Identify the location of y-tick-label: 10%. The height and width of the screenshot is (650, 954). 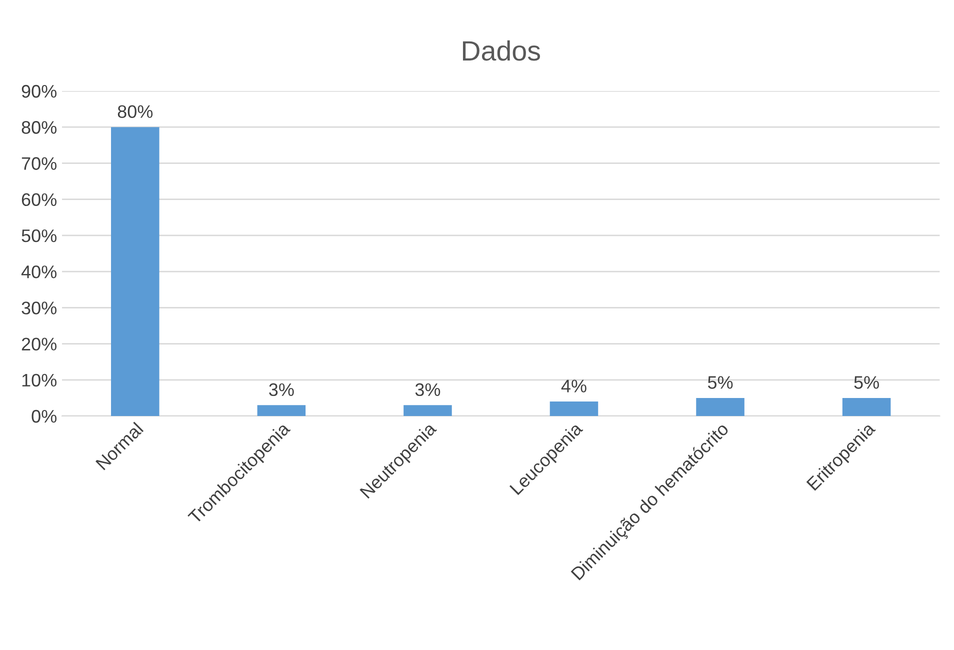
(39, 380).